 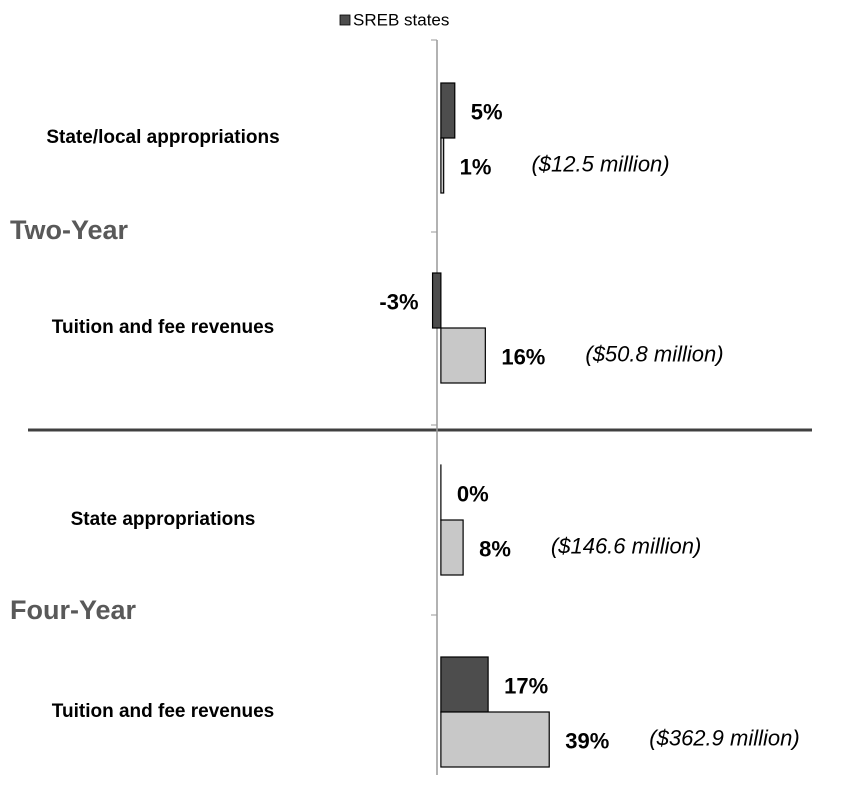 What do you see at coordinates (600, 163) in the screenshot?
I see `annotation: ($12.5 million)` at bounding box center [600, 163].